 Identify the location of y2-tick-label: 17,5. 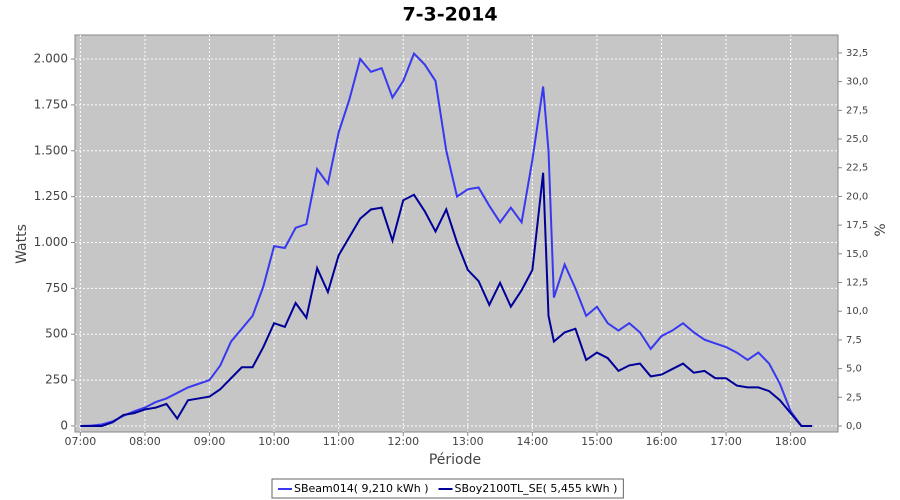
(857, 225).